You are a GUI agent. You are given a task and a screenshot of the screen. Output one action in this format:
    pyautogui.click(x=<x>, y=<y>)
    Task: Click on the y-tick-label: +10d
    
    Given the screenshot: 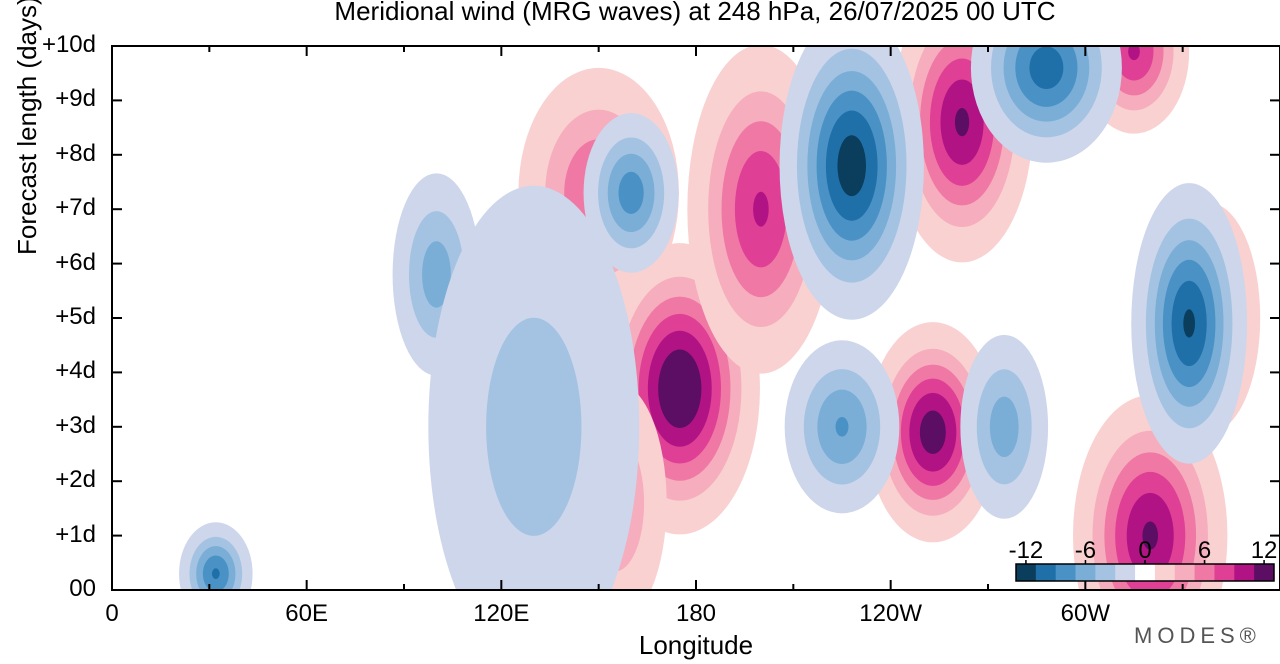 What is the action you would take?
    pyautogui.click(x=68, y=44)
    